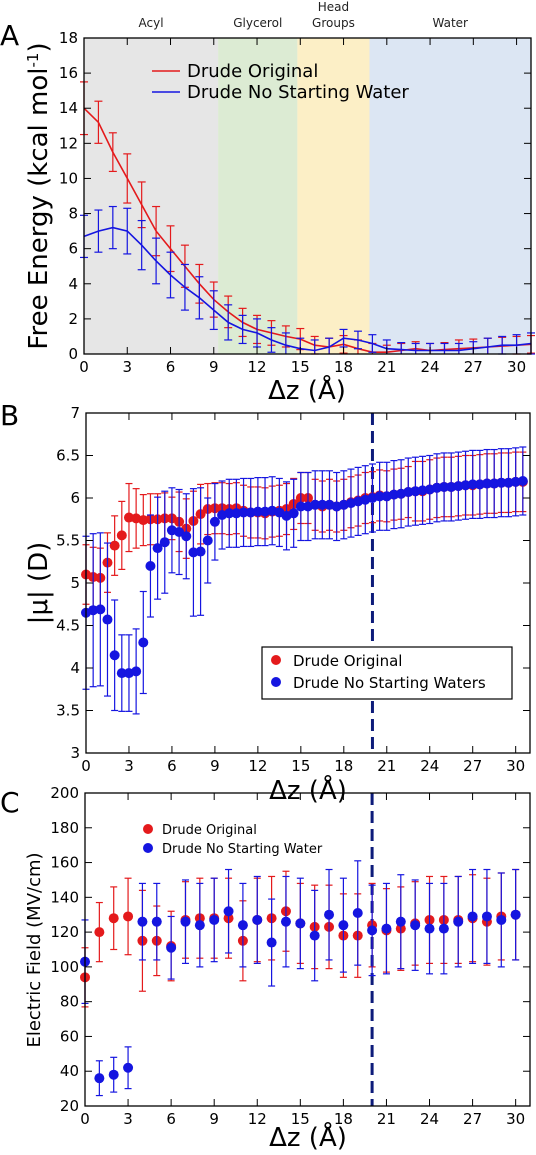  Describe the element at coordinates (276, 682) in the screenshot. I see `legend-marker-drude-no-starting-waters` at that location.